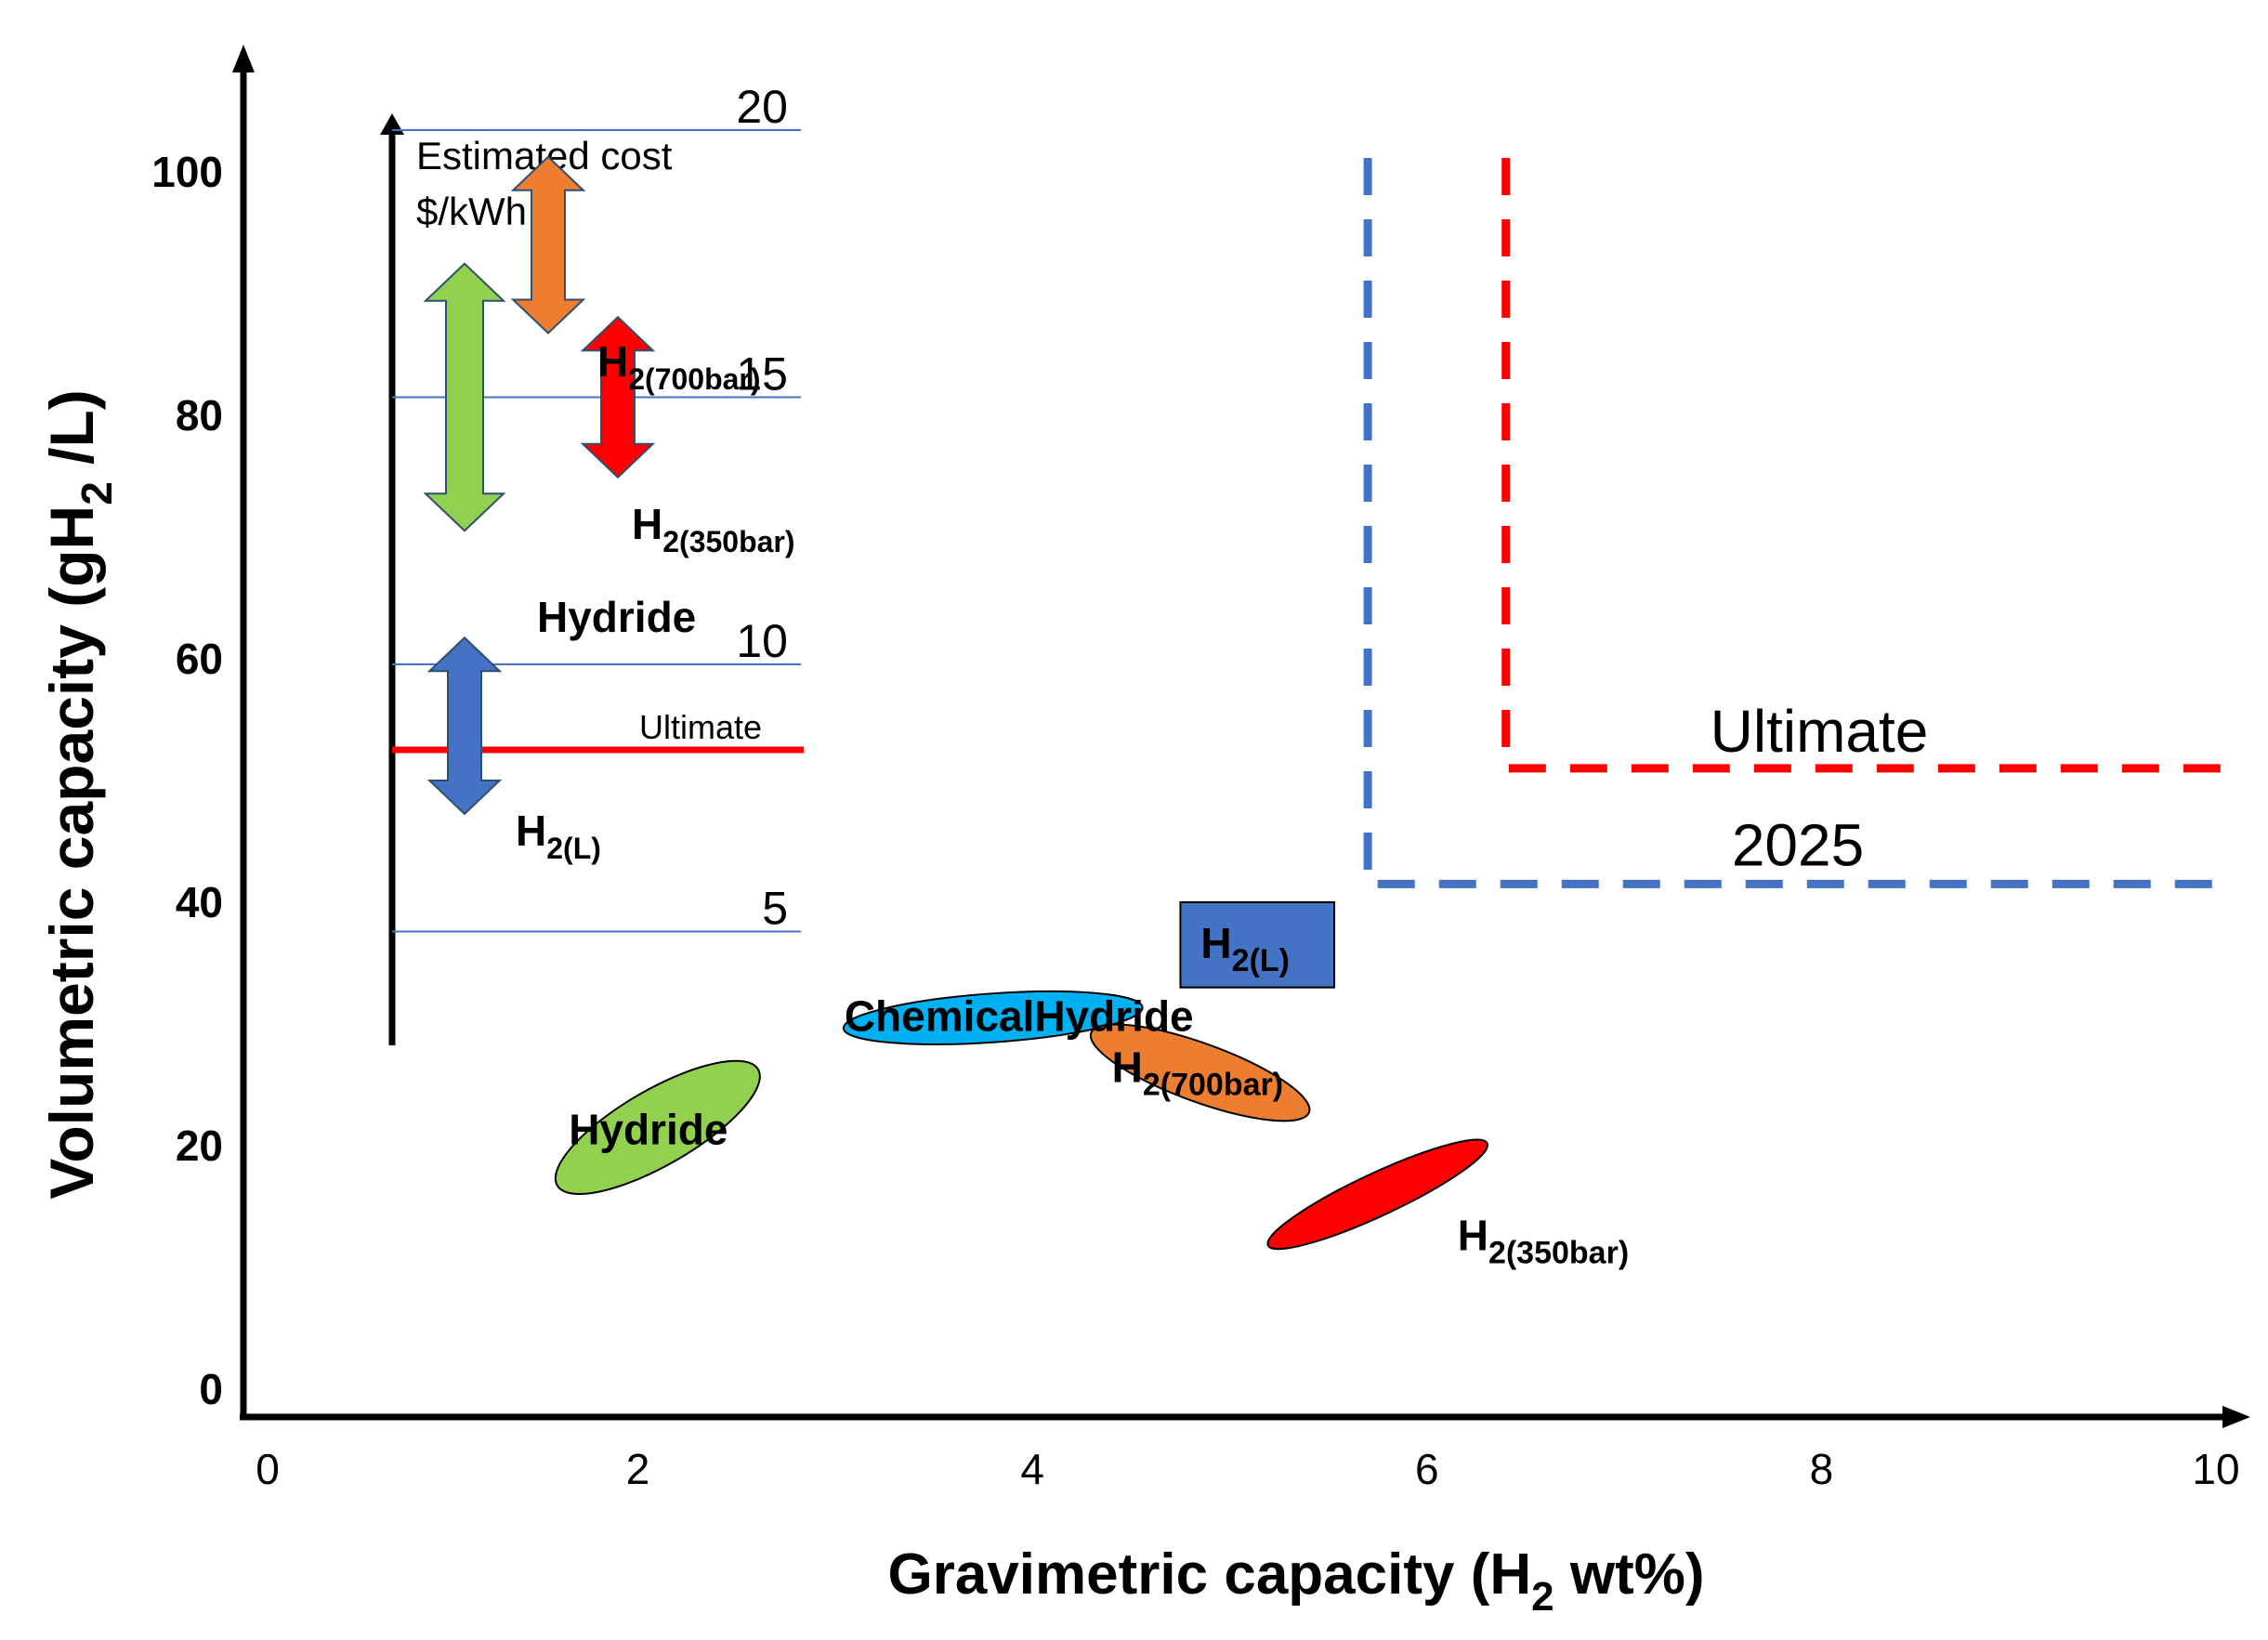 The height and width of the screenshot is (1640, 2268). Describe the element at coordinates (471, 211) in the screenshot. I see `cost-axis-unit: $/kWh` at that location.